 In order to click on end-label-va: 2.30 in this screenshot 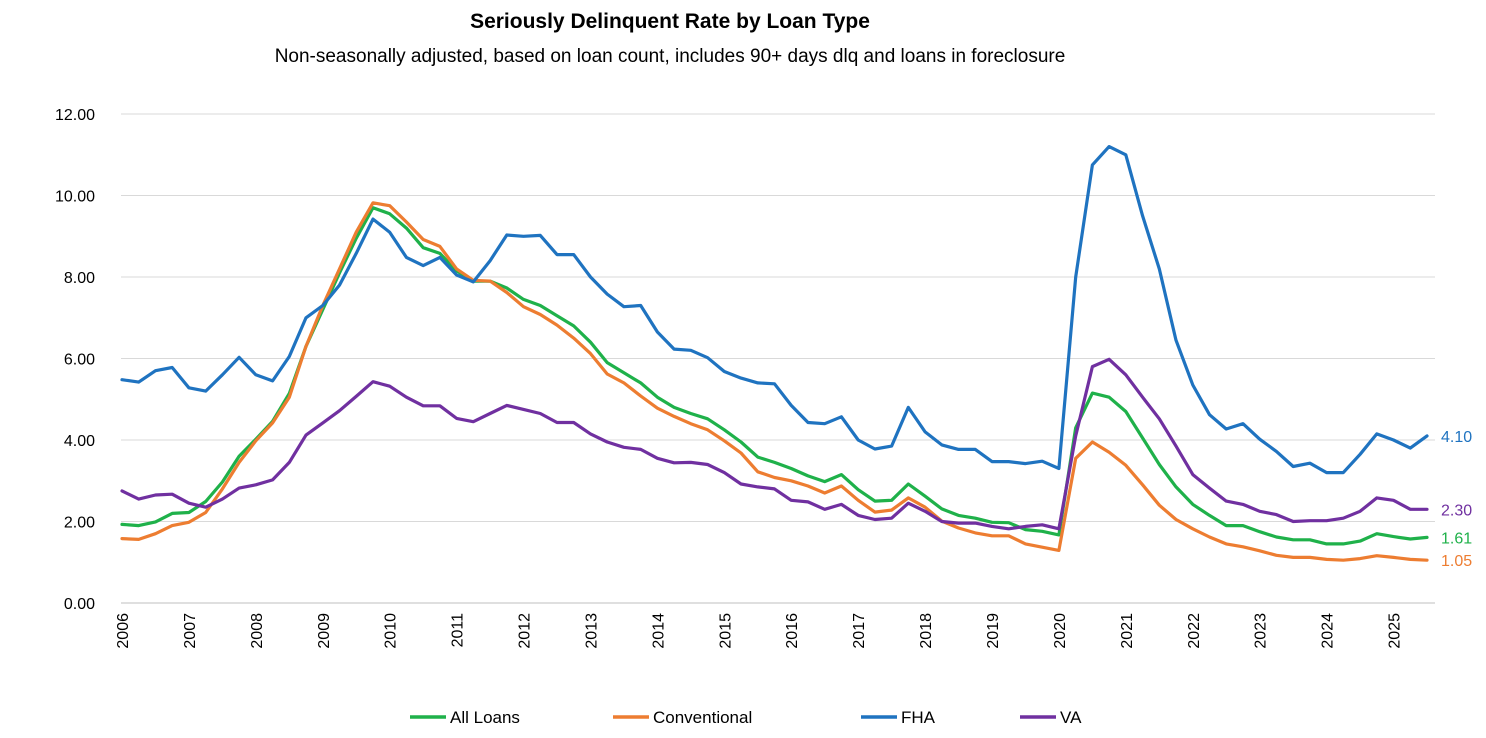, I will do `click(1456, 510)`.